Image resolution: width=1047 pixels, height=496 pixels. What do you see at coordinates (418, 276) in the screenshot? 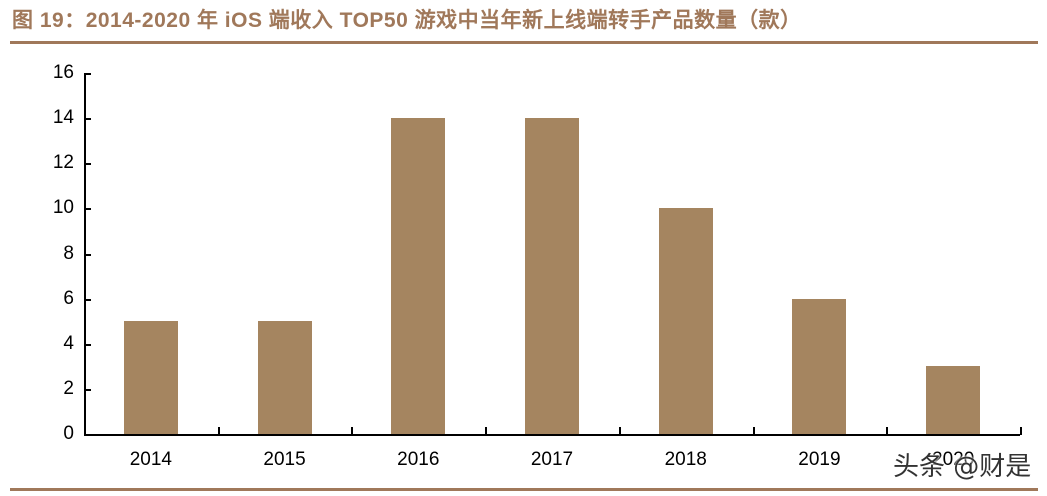
I see `bar-2016` at bounding box center [418, 276].